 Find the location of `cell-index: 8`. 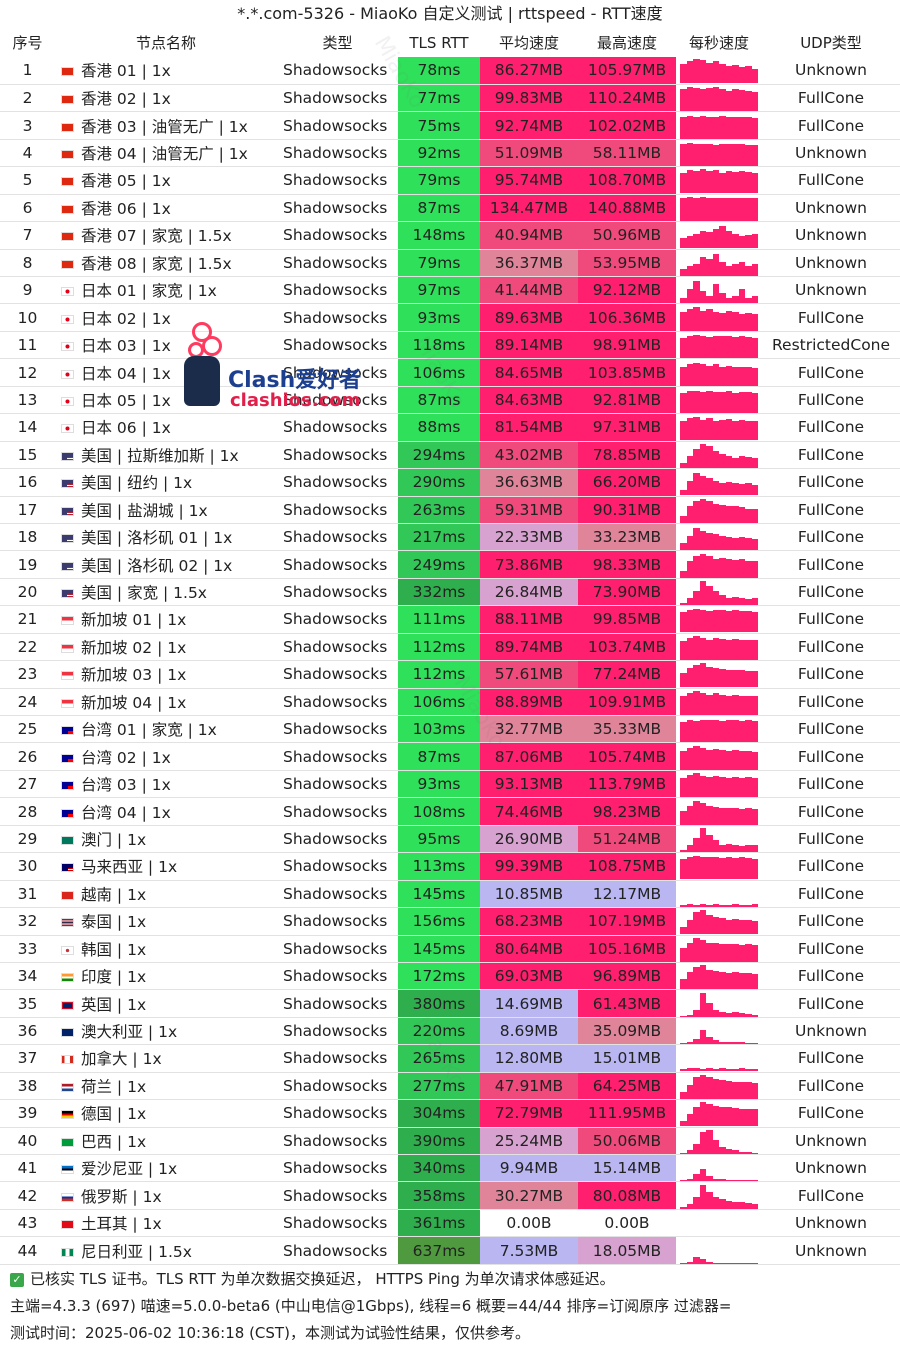

cell-index: 8 is located at coordinates (27, 263).